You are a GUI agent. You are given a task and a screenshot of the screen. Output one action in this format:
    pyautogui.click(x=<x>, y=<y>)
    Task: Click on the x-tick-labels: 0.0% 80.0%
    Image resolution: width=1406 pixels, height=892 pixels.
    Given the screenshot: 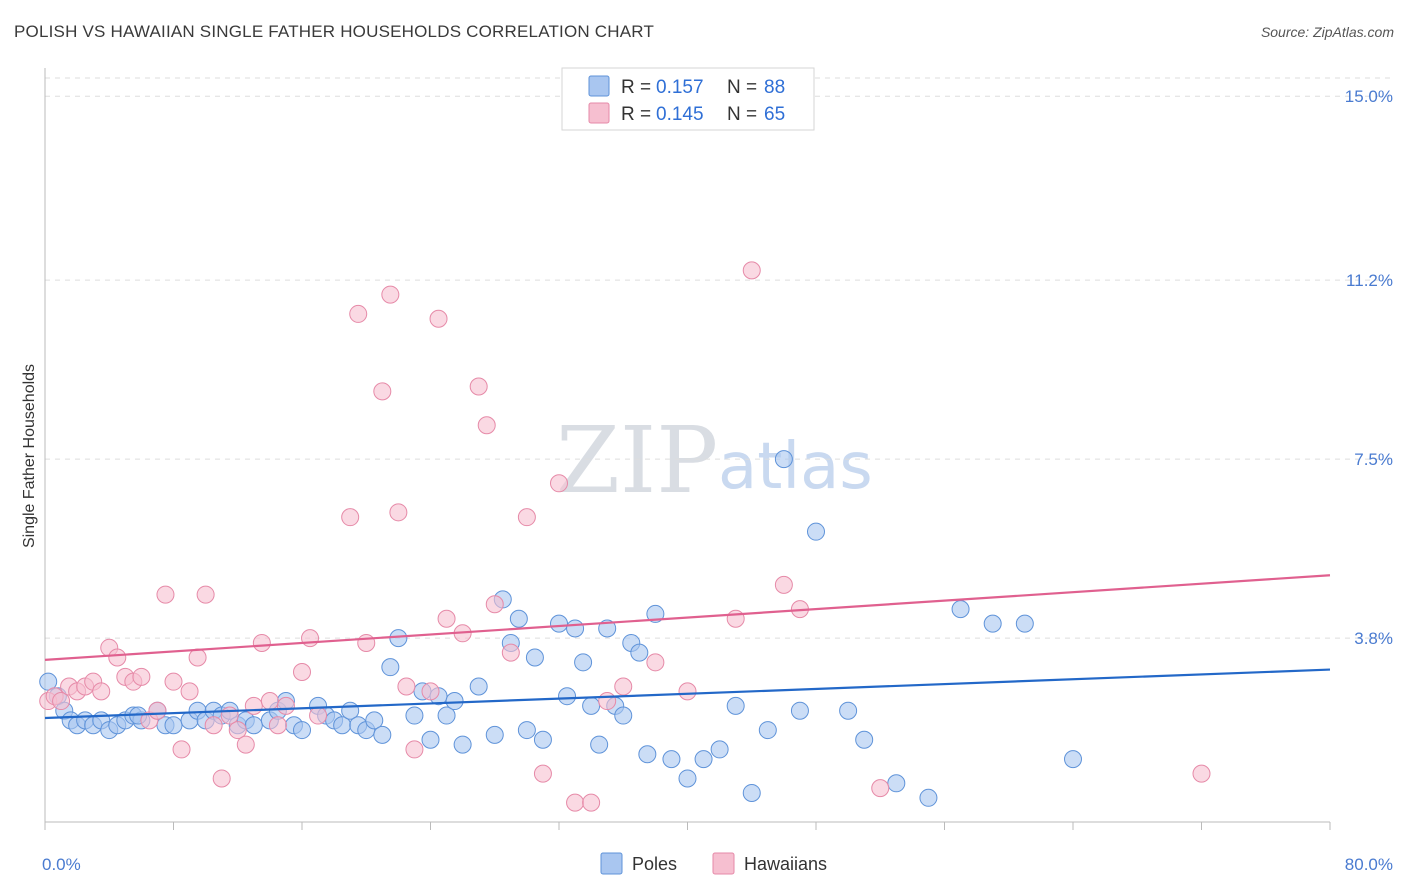 What is the action you would take?
    pyautogui.click(x=717, y=864)
    